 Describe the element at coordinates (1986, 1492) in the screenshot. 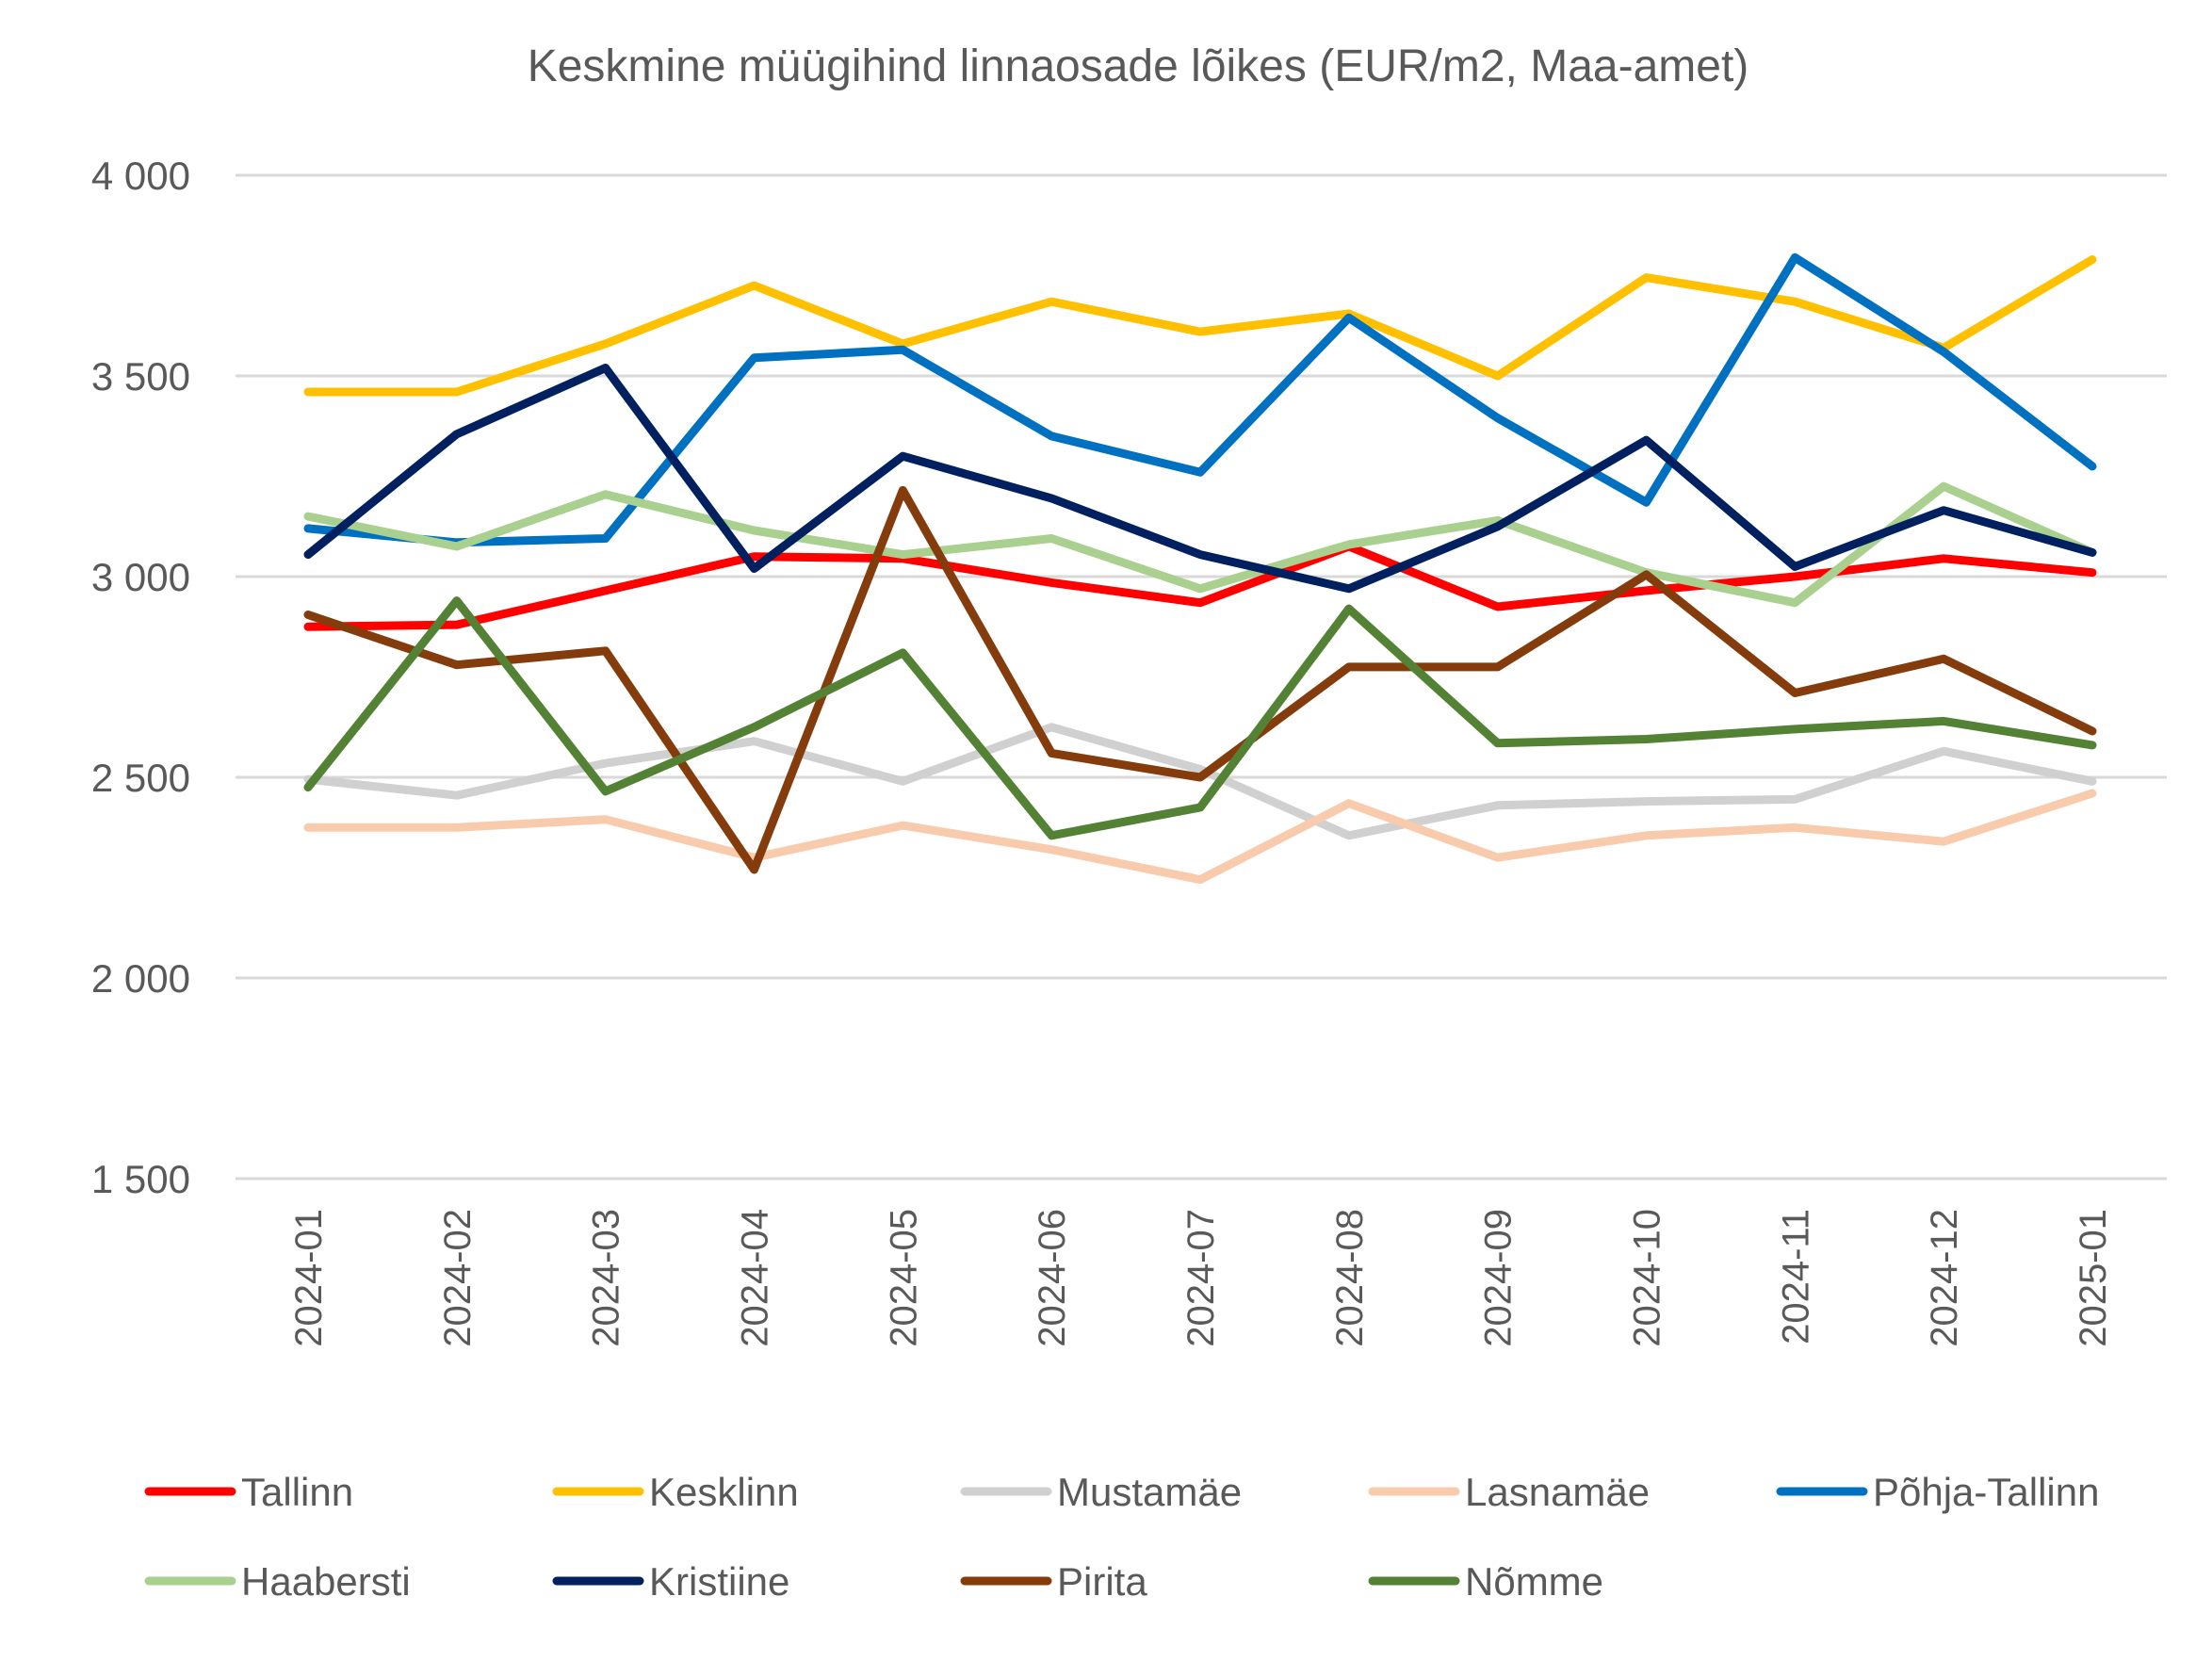

I see `legend-label: Põhja-Tallinn` at that location.